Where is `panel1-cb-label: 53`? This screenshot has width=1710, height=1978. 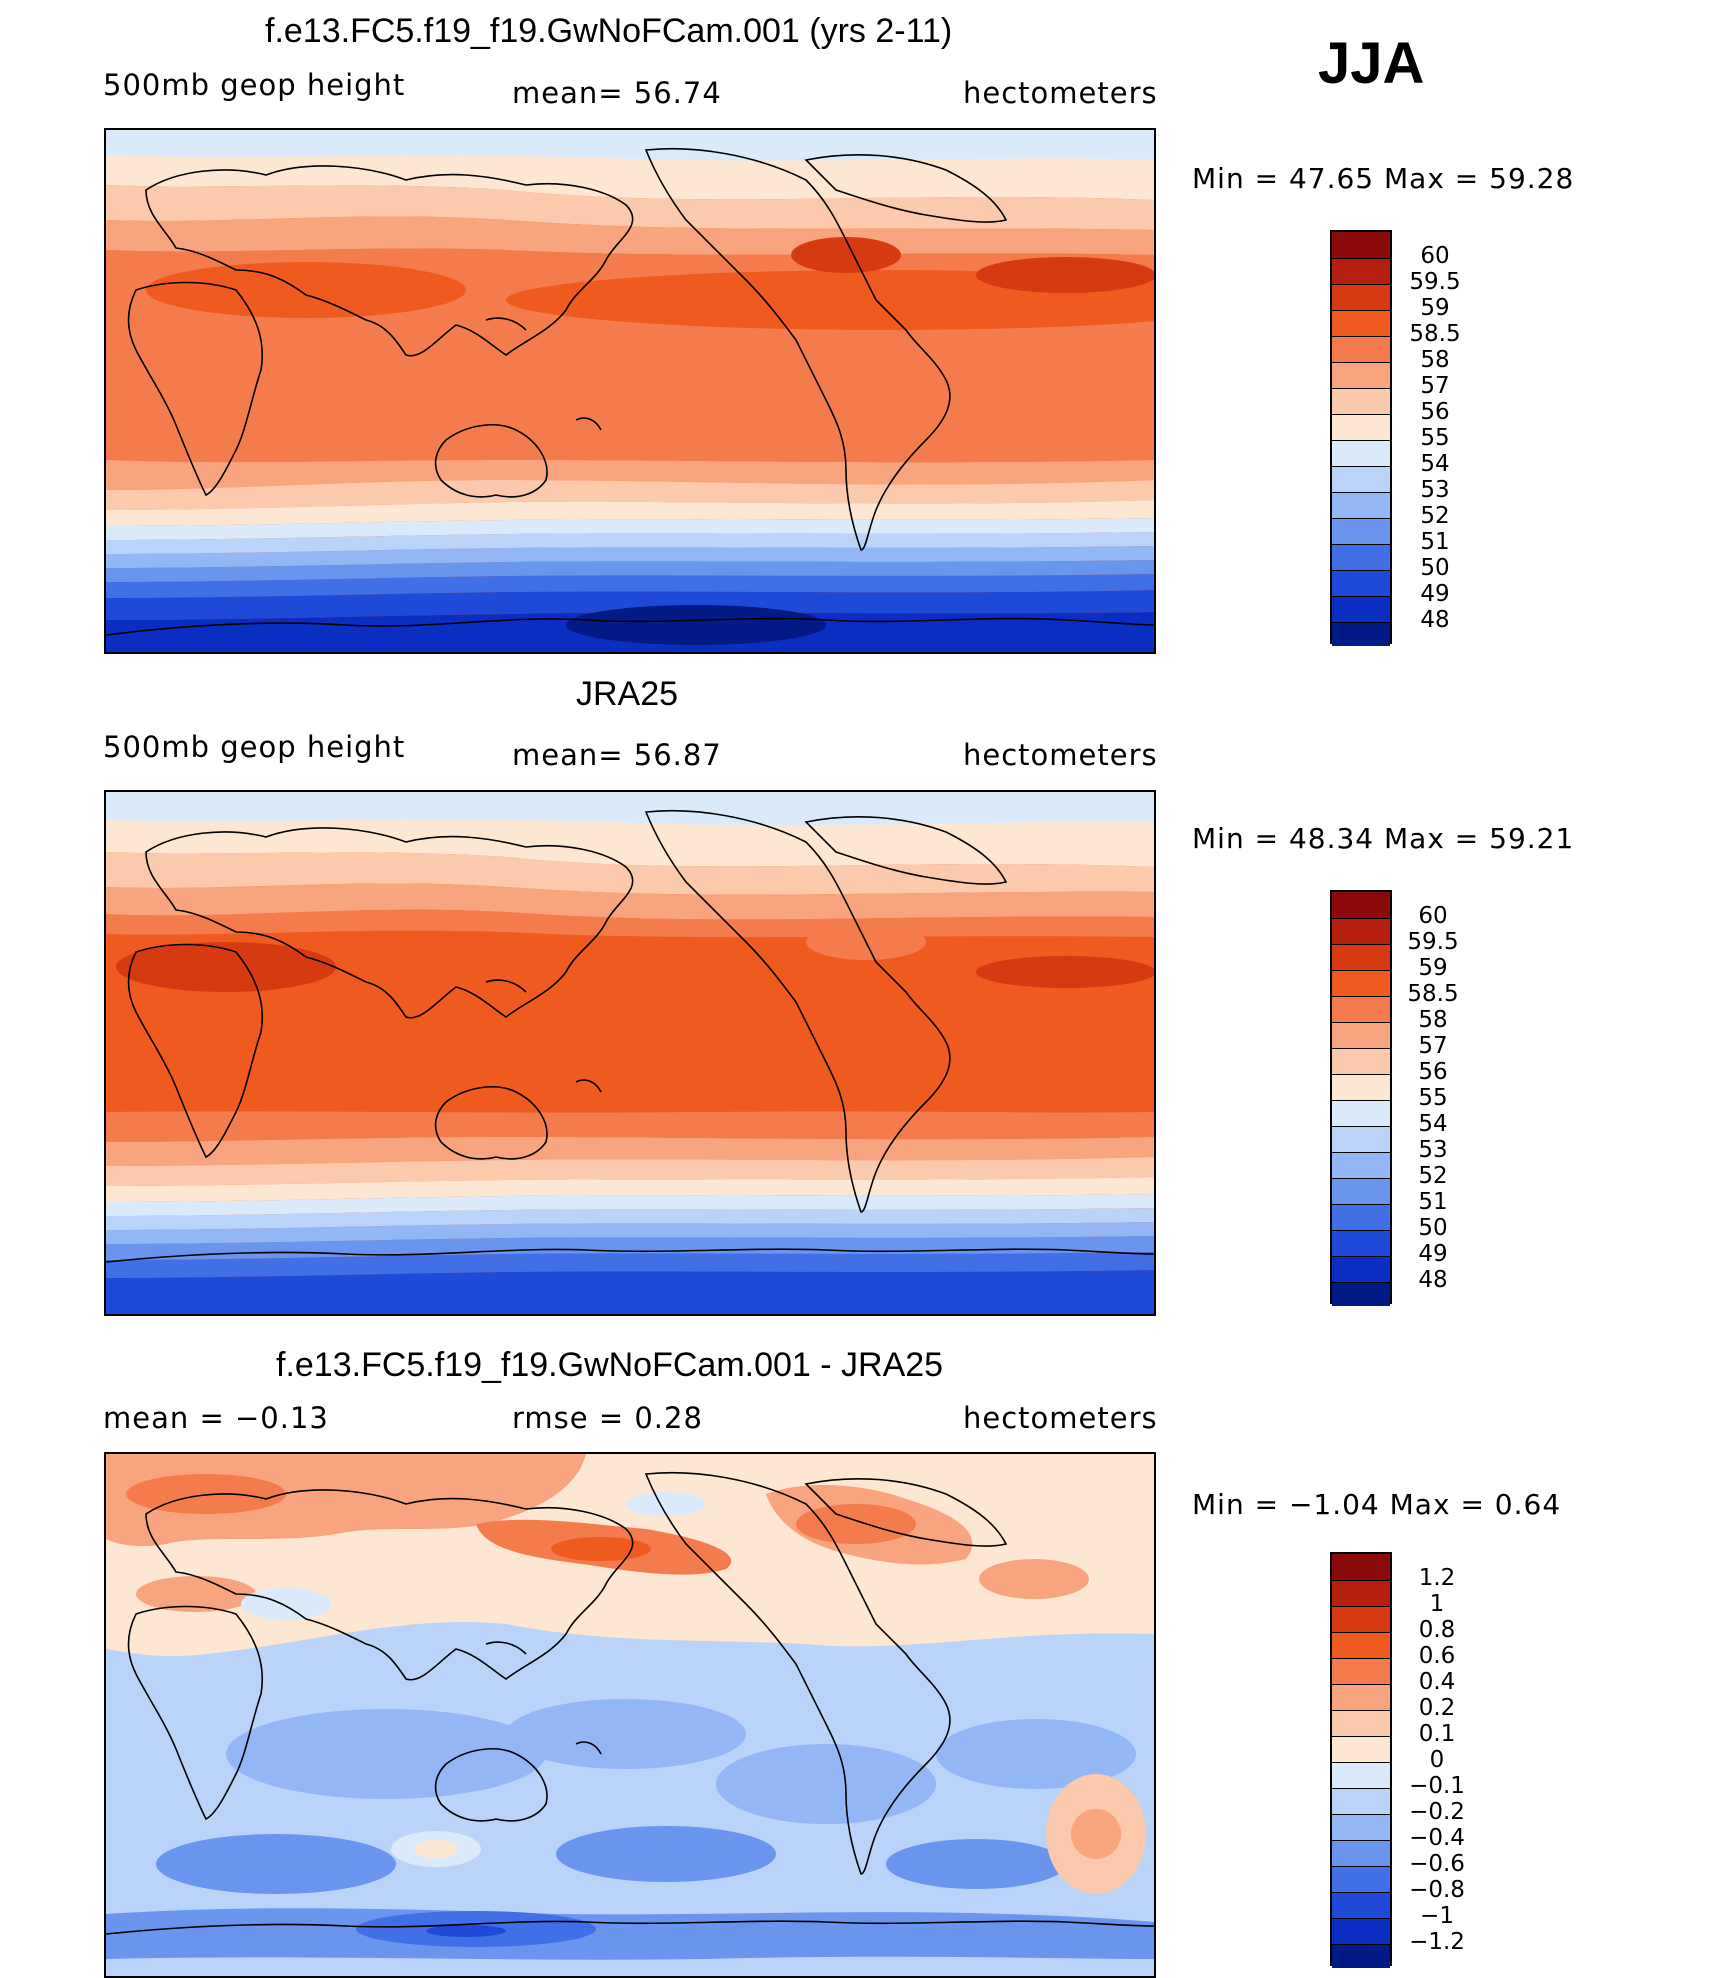
panel1-cb-label: 53 is located at coordinates (1435, 490).